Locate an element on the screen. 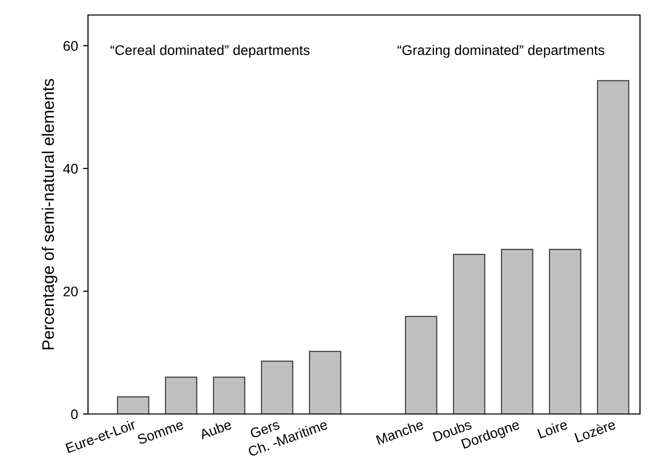  annotation: “Grazing dominated” departments is located at coordinates (501, 51).